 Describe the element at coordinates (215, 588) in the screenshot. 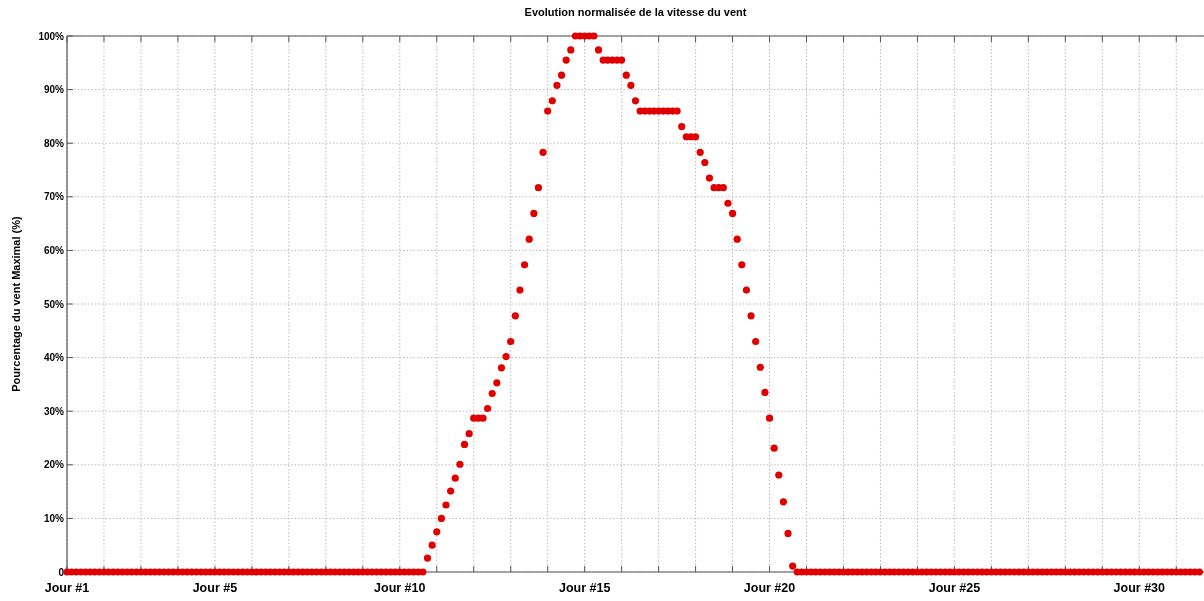

I see `x-tick-label: Jour #5` at that location.